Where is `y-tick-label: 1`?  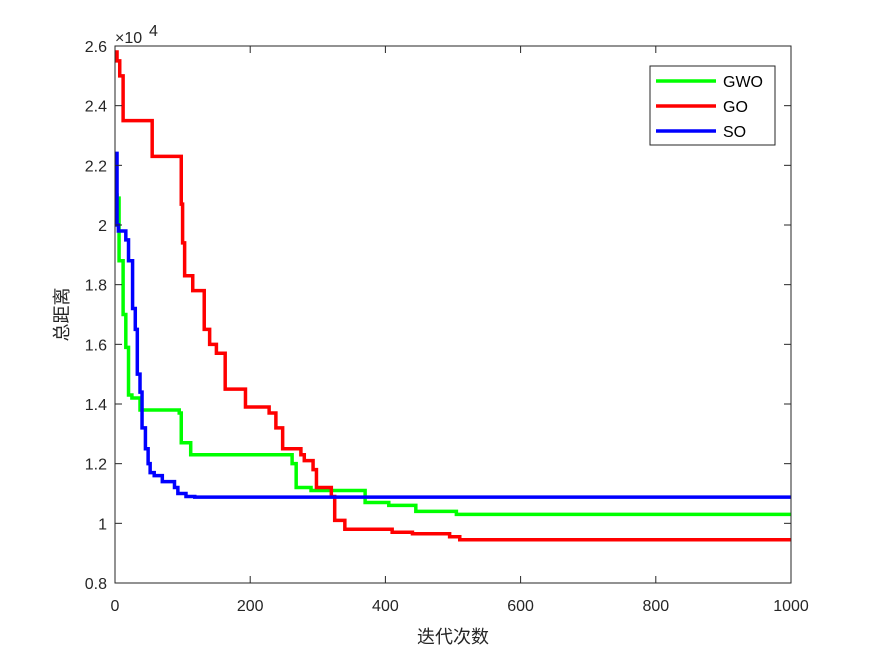
y-tick-label: 1 is located at coordinates (102, 524).